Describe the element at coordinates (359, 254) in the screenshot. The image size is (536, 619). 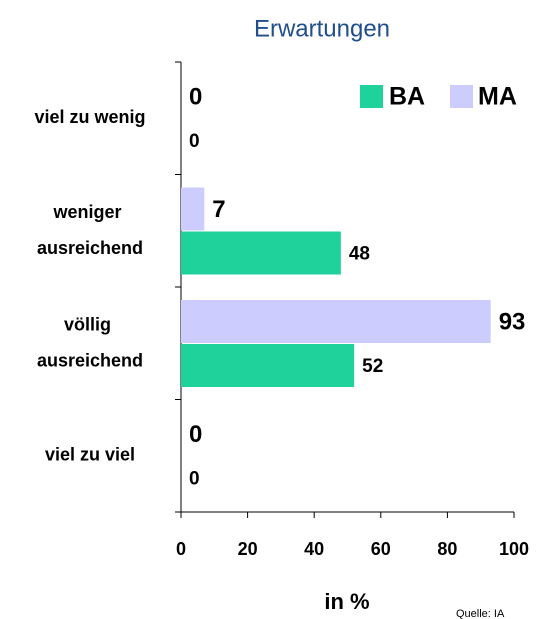
I see `value-label: 48` at that location.